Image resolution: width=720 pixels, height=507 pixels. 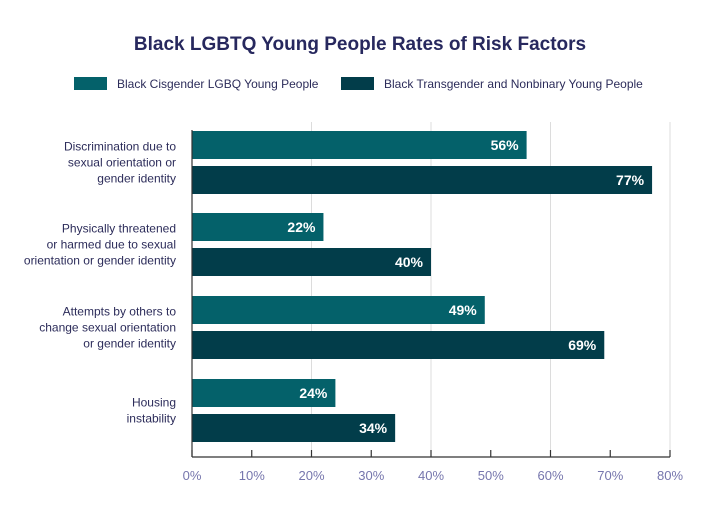 I want to click on tick-label: 0%, so click(x=192, y=475).